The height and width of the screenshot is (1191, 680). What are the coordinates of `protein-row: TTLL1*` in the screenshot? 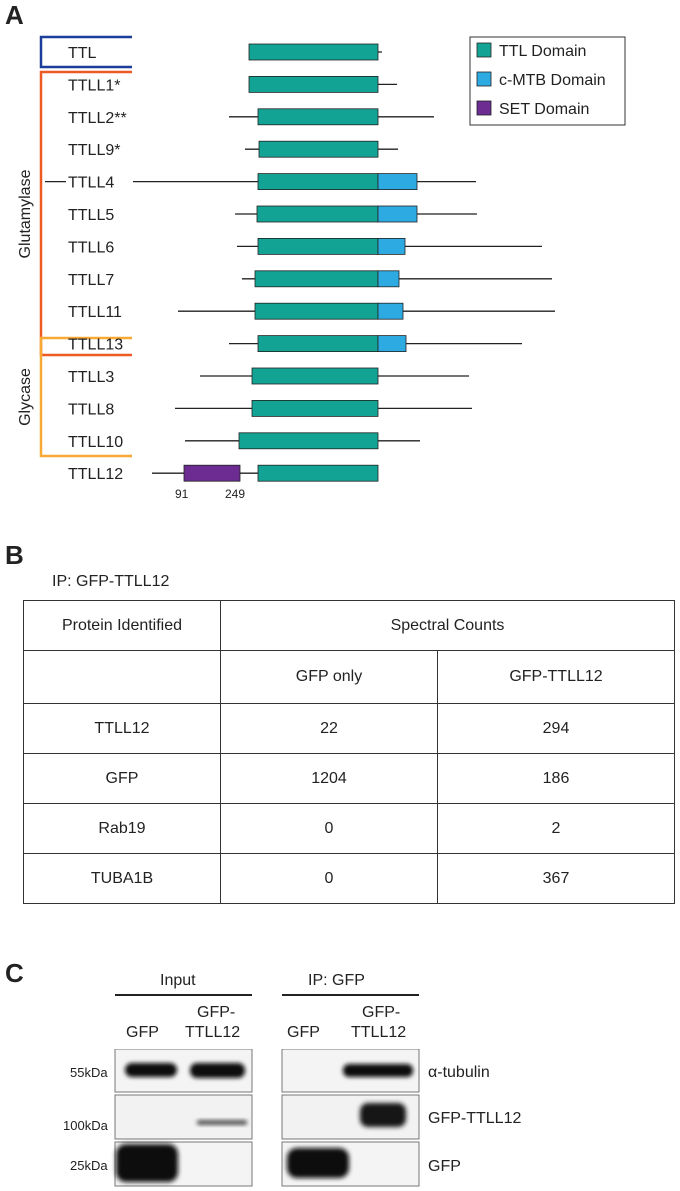 It's located at (232, 85).